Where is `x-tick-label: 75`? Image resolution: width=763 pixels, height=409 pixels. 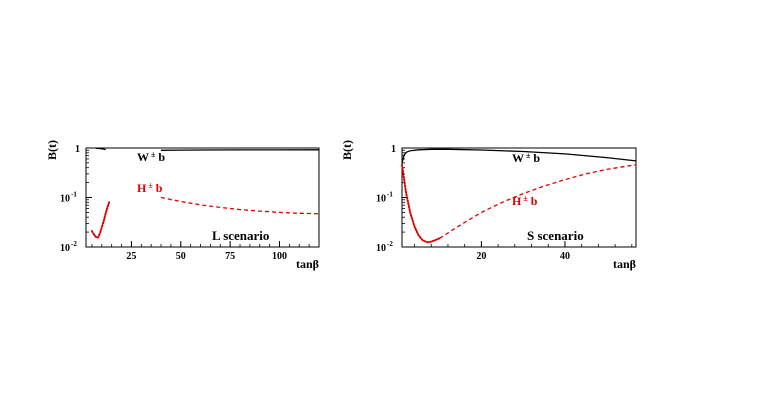 x-tick-label: 75 is located at coordinates (230, 256).